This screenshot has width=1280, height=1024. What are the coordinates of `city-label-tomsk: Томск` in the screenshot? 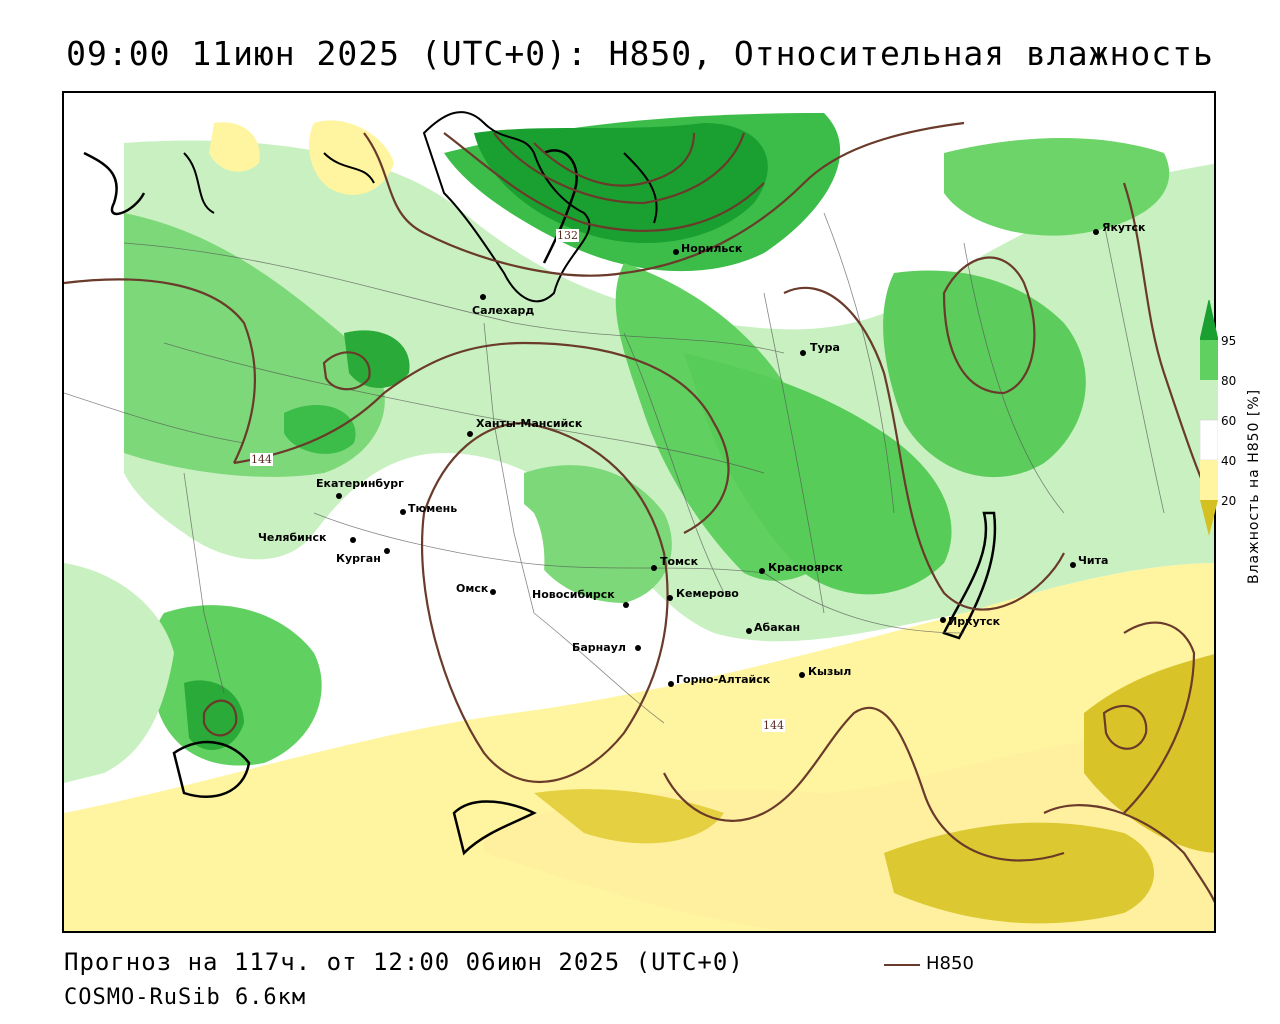 It's located at (679, 561).